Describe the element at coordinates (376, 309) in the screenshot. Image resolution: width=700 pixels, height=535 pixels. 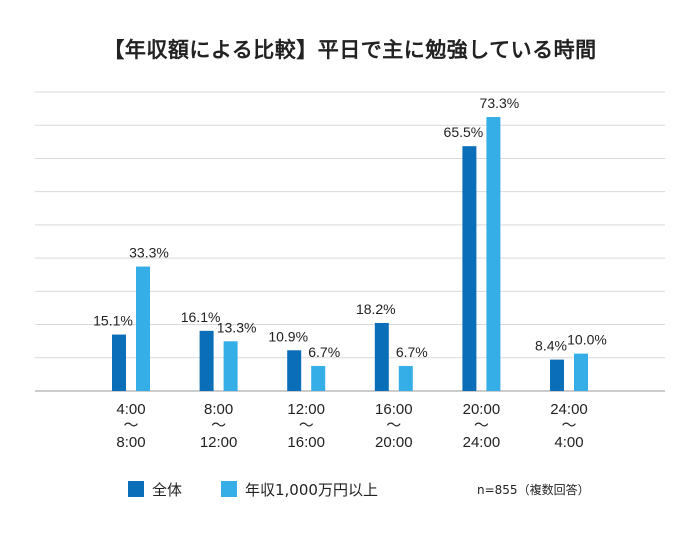
I see `data-label: 18.2%` at that location.